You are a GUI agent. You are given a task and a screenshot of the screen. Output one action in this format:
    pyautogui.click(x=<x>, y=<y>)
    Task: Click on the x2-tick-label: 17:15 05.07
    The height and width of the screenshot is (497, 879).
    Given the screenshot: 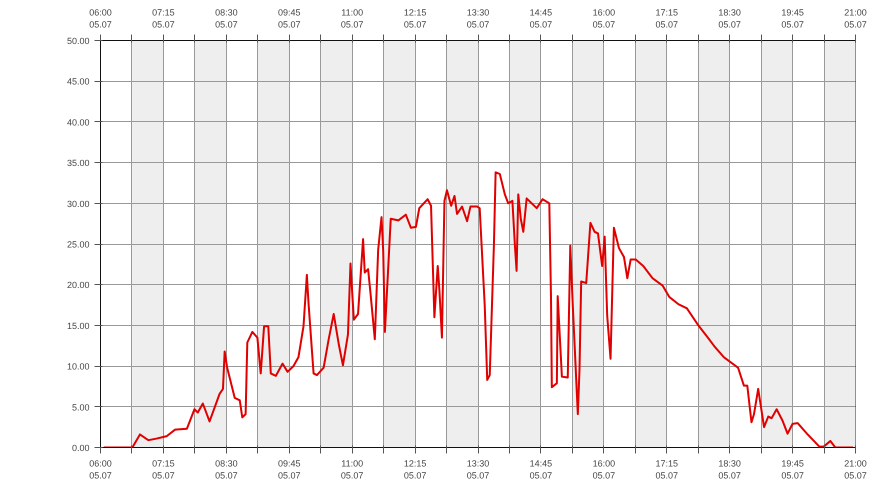 What is the action you would take?
    pyautogui.click(x=666, y=19)
    